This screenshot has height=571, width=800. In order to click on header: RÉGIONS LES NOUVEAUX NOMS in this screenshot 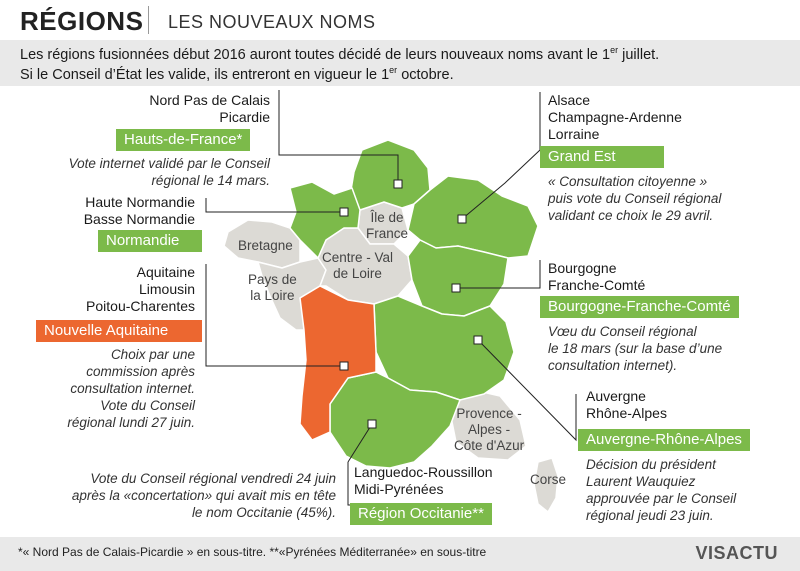, I will do `click(400, 20)`.